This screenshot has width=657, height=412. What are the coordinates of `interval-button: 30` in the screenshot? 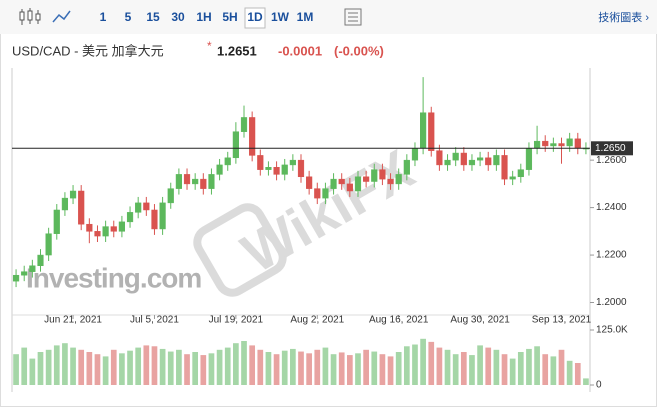 It's located at (178, 17).